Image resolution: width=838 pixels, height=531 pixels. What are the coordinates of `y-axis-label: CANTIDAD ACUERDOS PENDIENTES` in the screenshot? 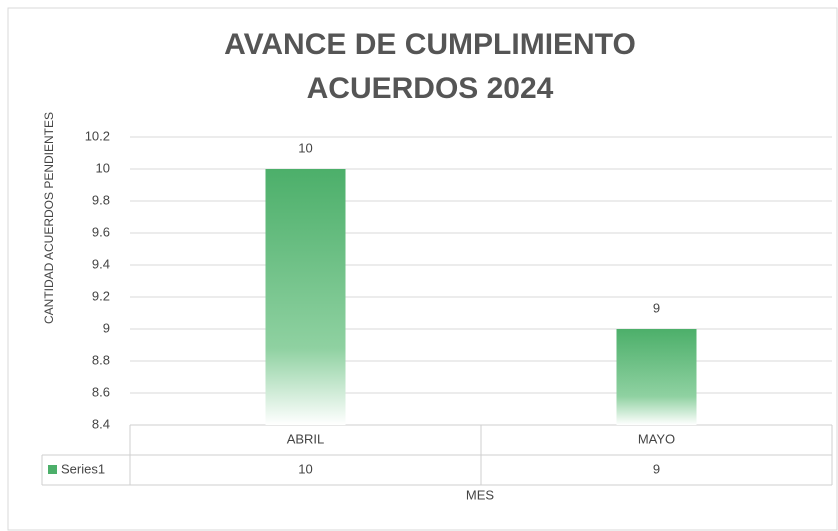 It's located at (49, 218).